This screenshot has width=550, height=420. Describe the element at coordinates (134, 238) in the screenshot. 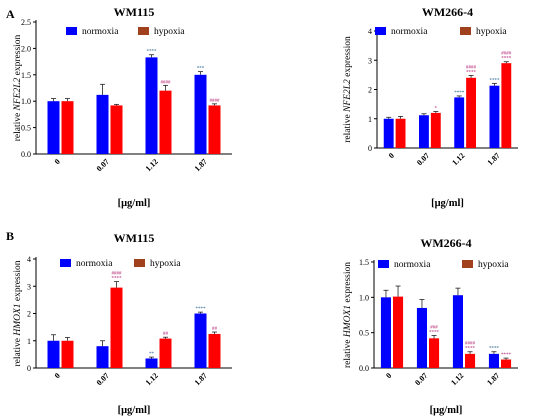

I see `chart-title: WM115` at that location.